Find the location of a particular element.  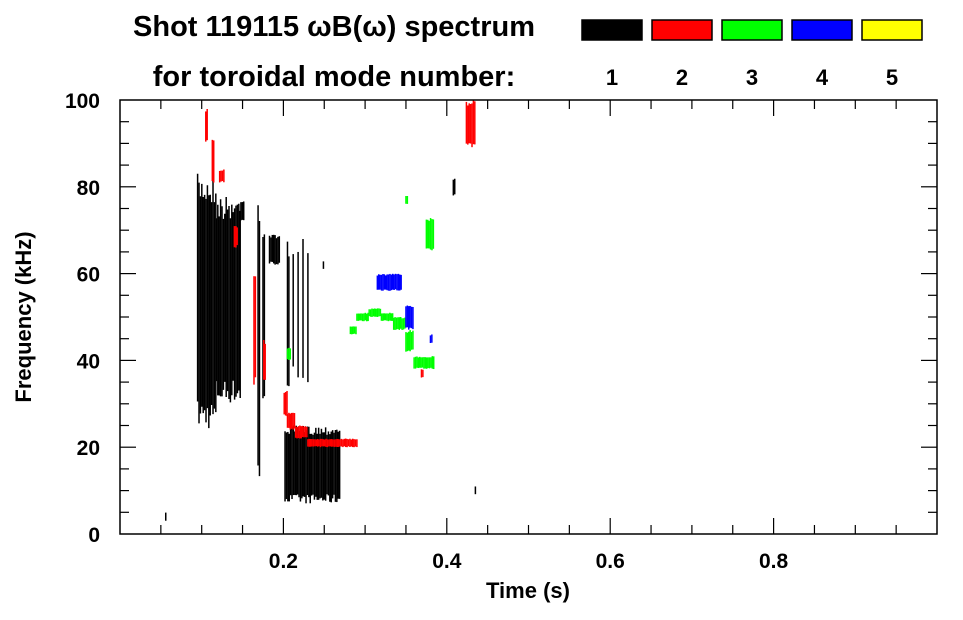

y-tick-label: 40 is located at coordinates (88, 361).